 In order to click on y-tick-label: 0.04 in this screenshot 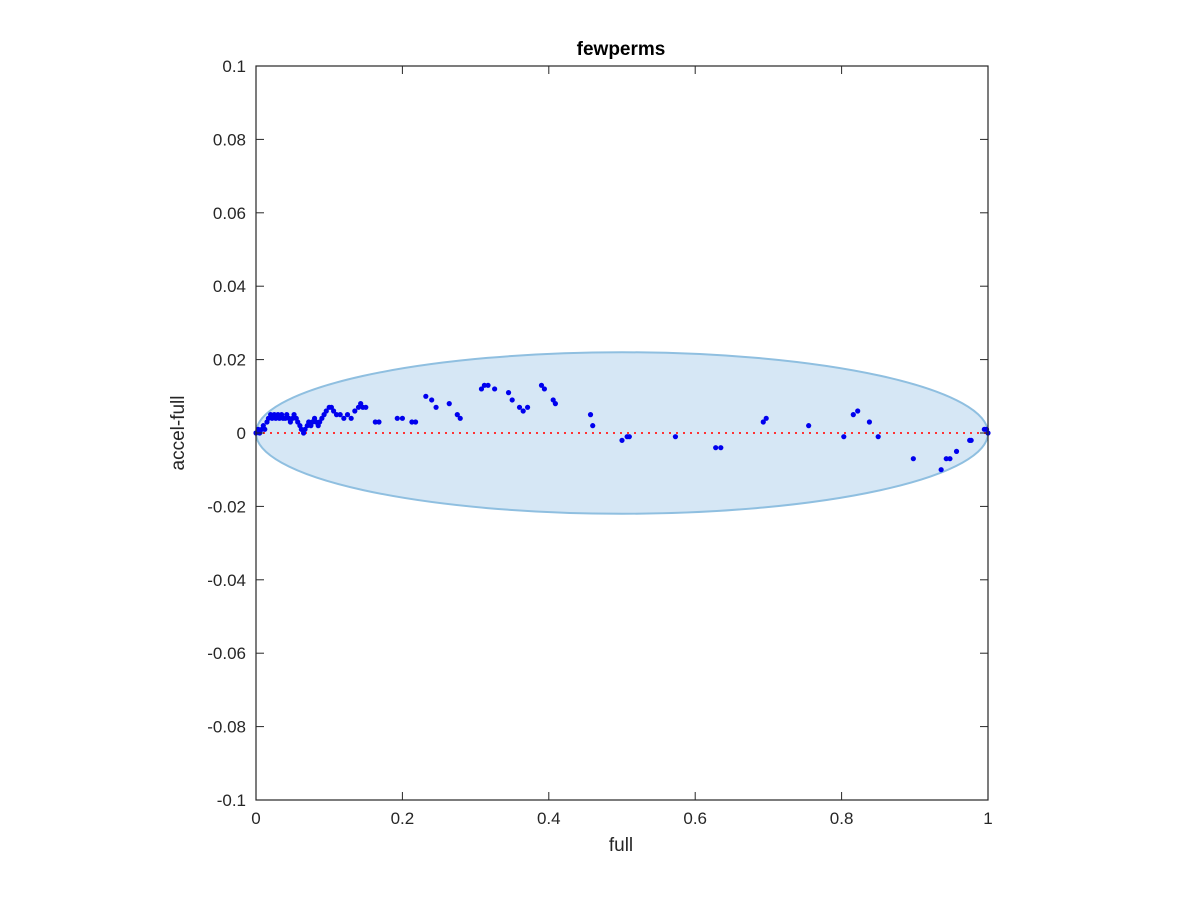, I will do `click(229, 286)`.